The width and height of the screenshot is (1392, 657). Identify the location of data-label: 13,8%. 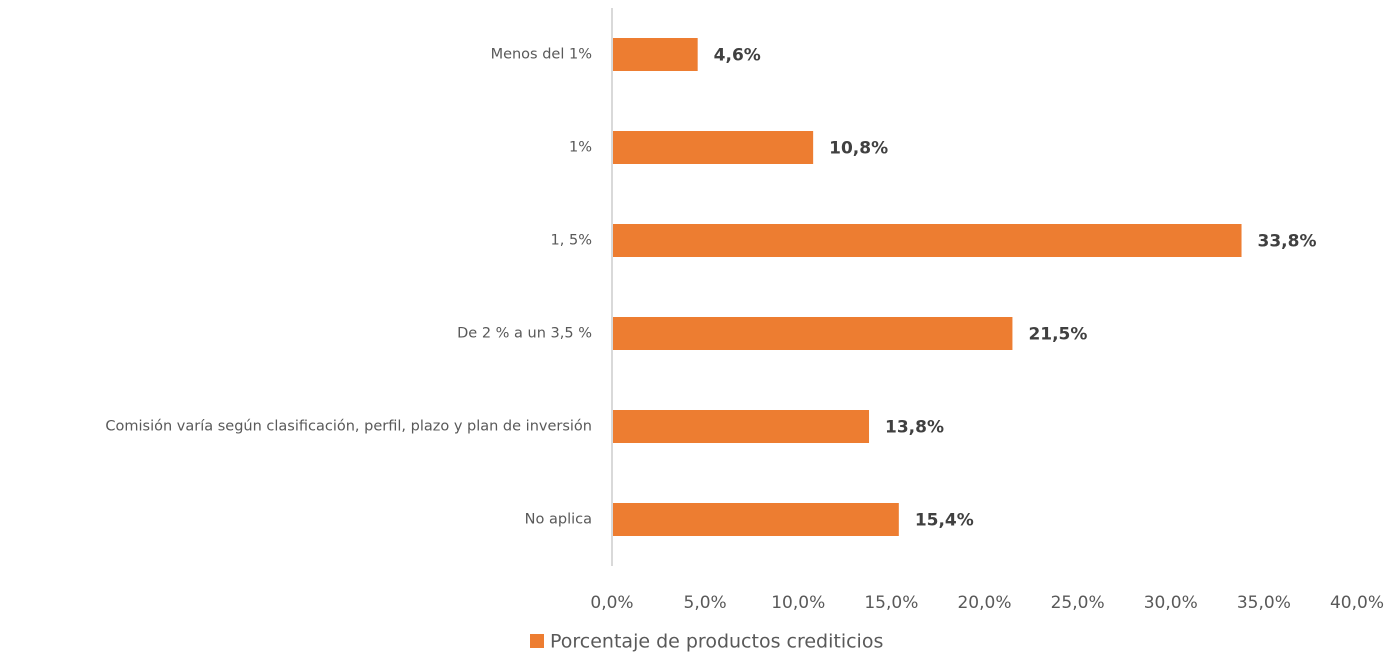
(914, 428).